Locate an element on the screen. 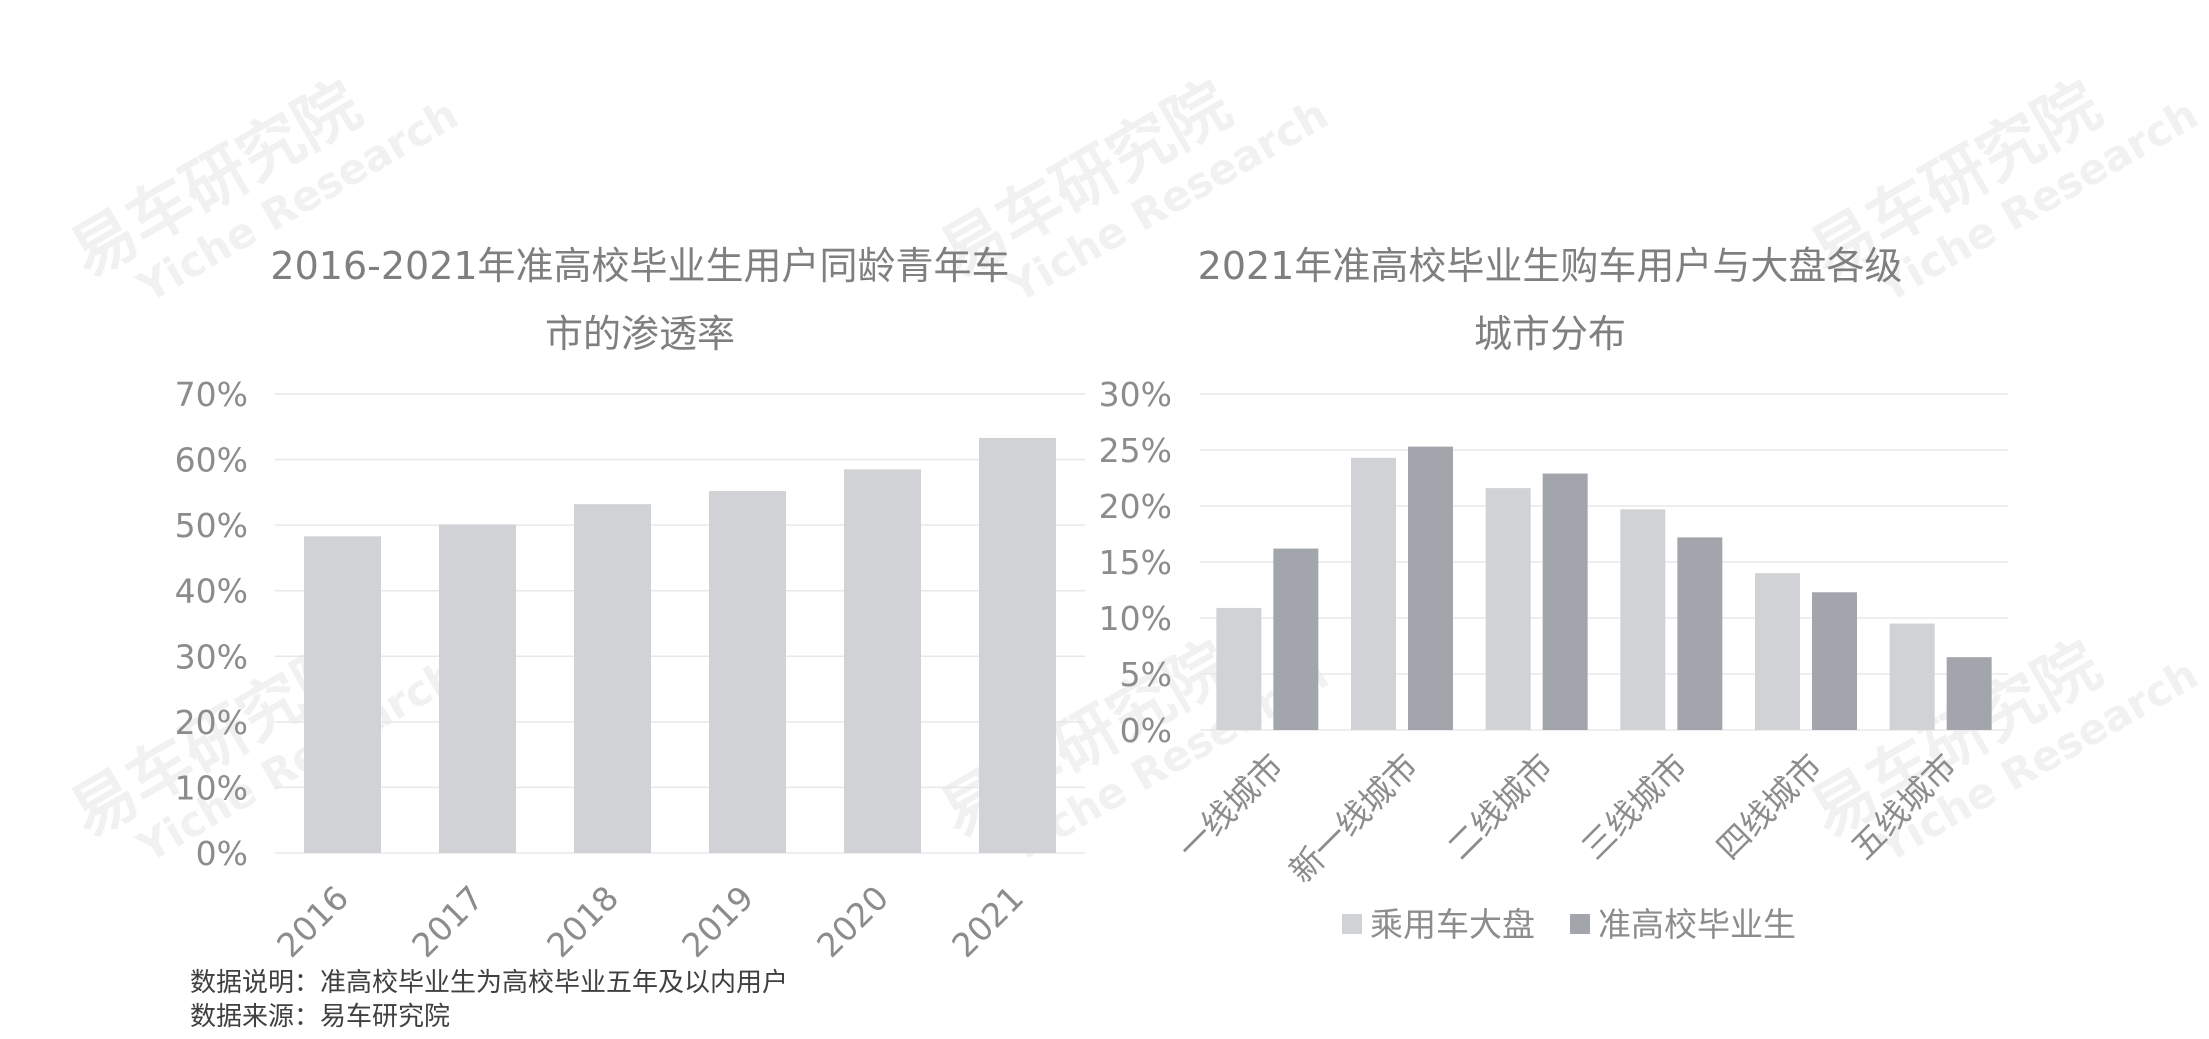  y-tick-label: 70% is located at coordinates (211, 394).